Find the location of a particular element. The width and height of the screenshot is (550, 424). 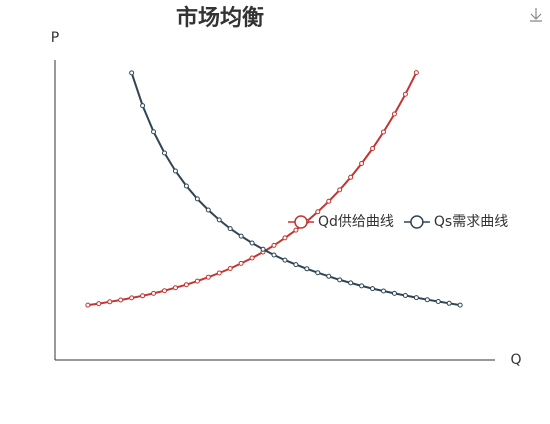

download-glyph is located at coordinates (536, 15).